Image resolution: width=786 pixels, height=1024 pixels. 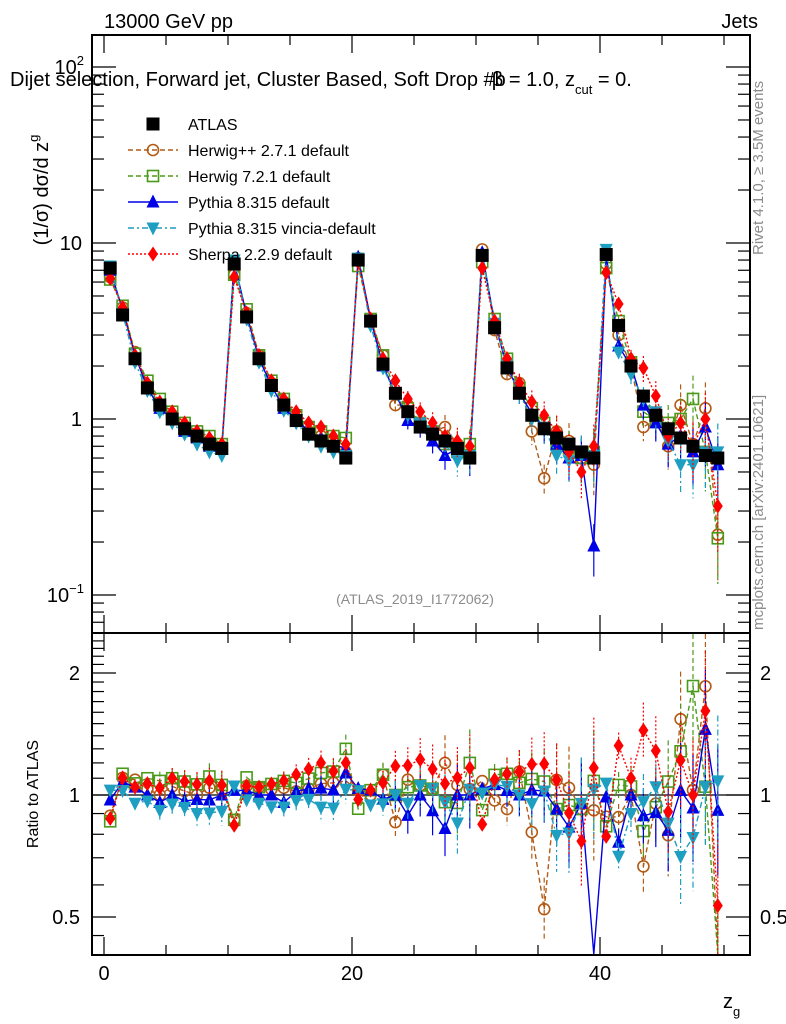 I want to click on x-axis-label: zg, so click(x=731, y=1005).